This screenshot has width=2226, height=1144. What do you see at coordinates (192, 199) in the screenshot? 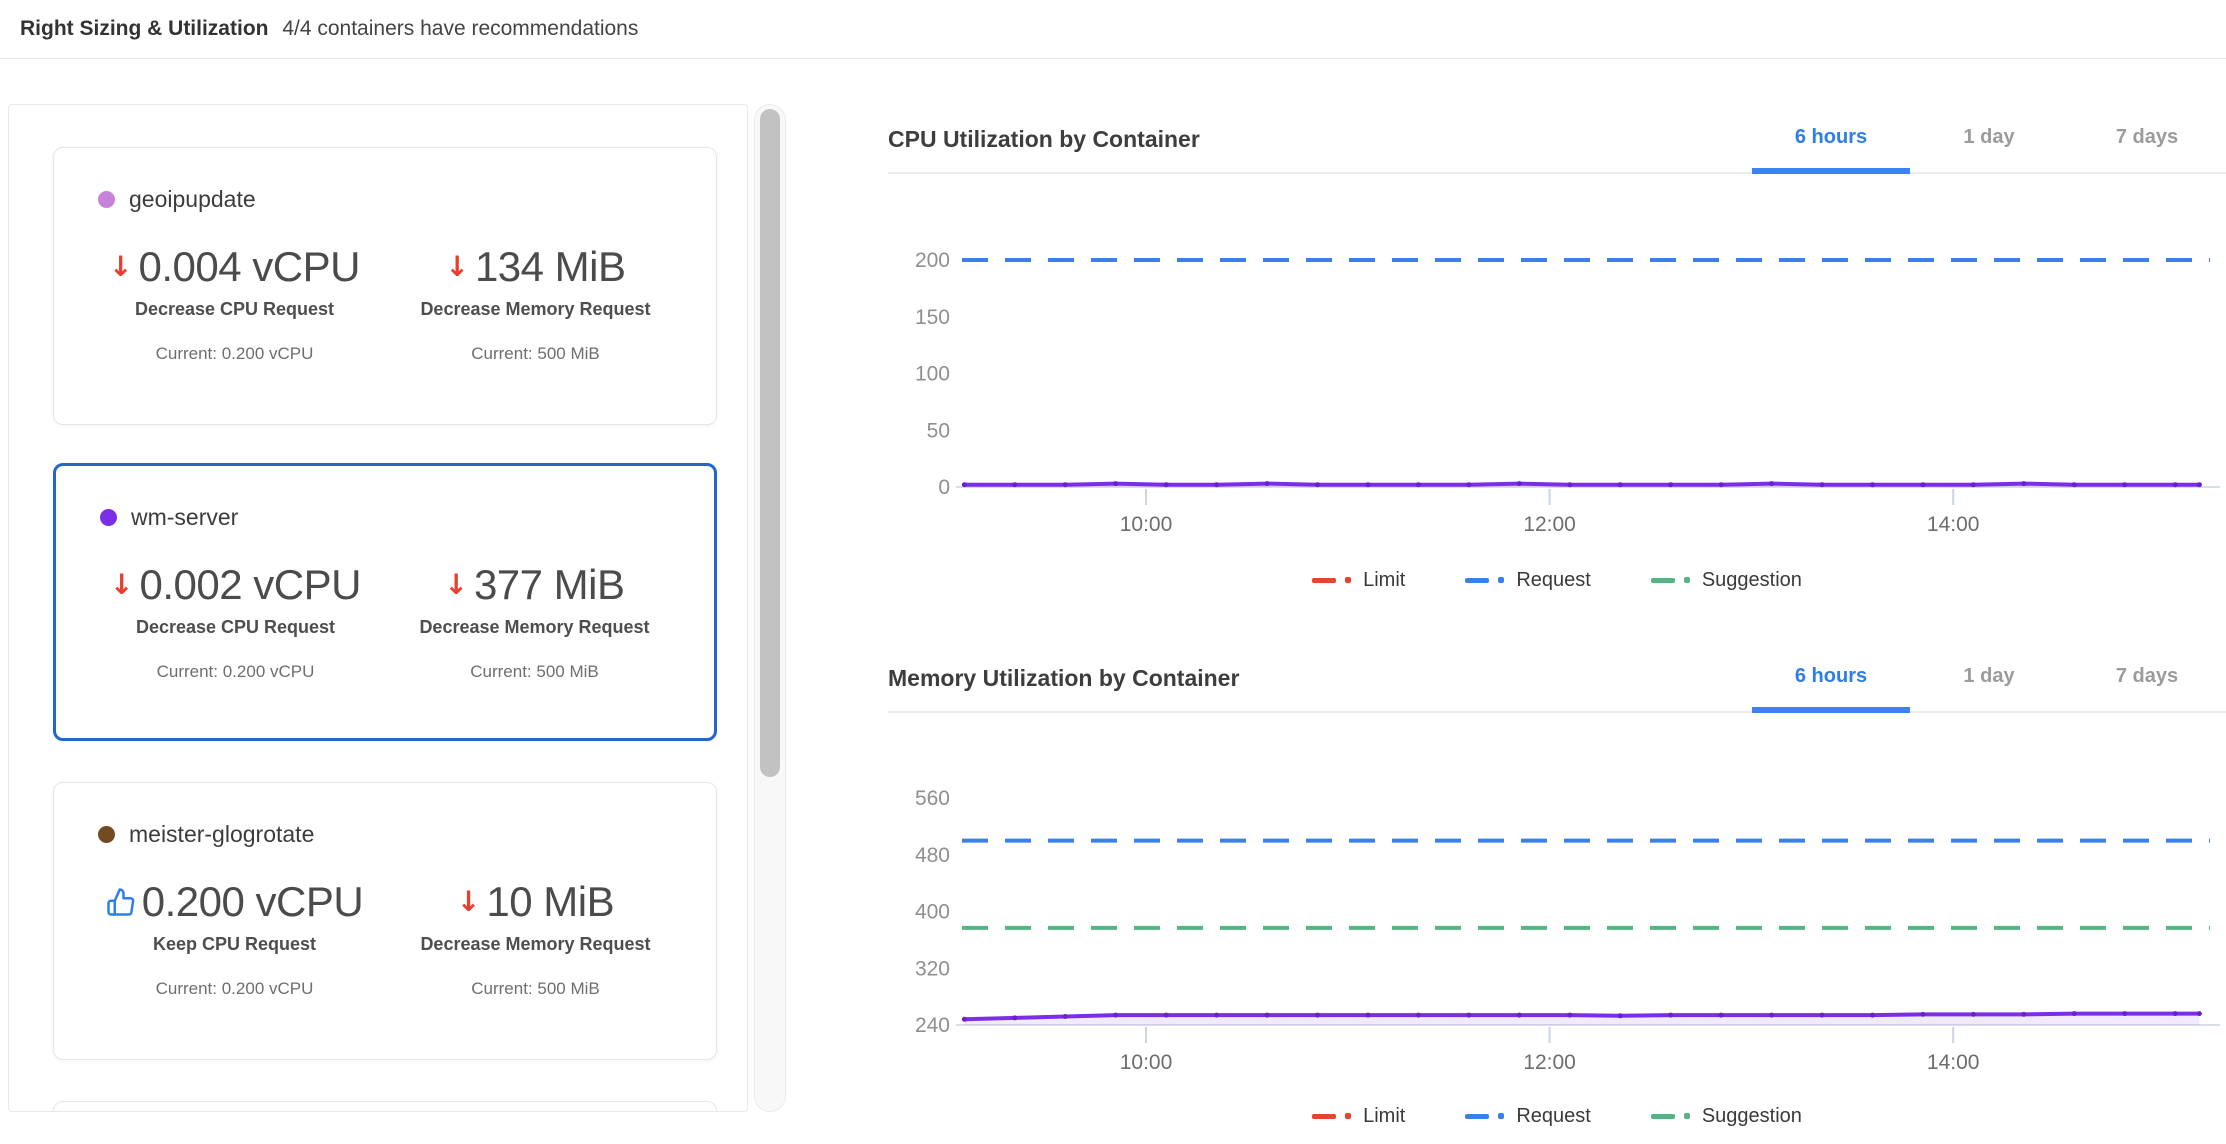
I see `container-name: geoipupdate` at bounding box center [192, 199].